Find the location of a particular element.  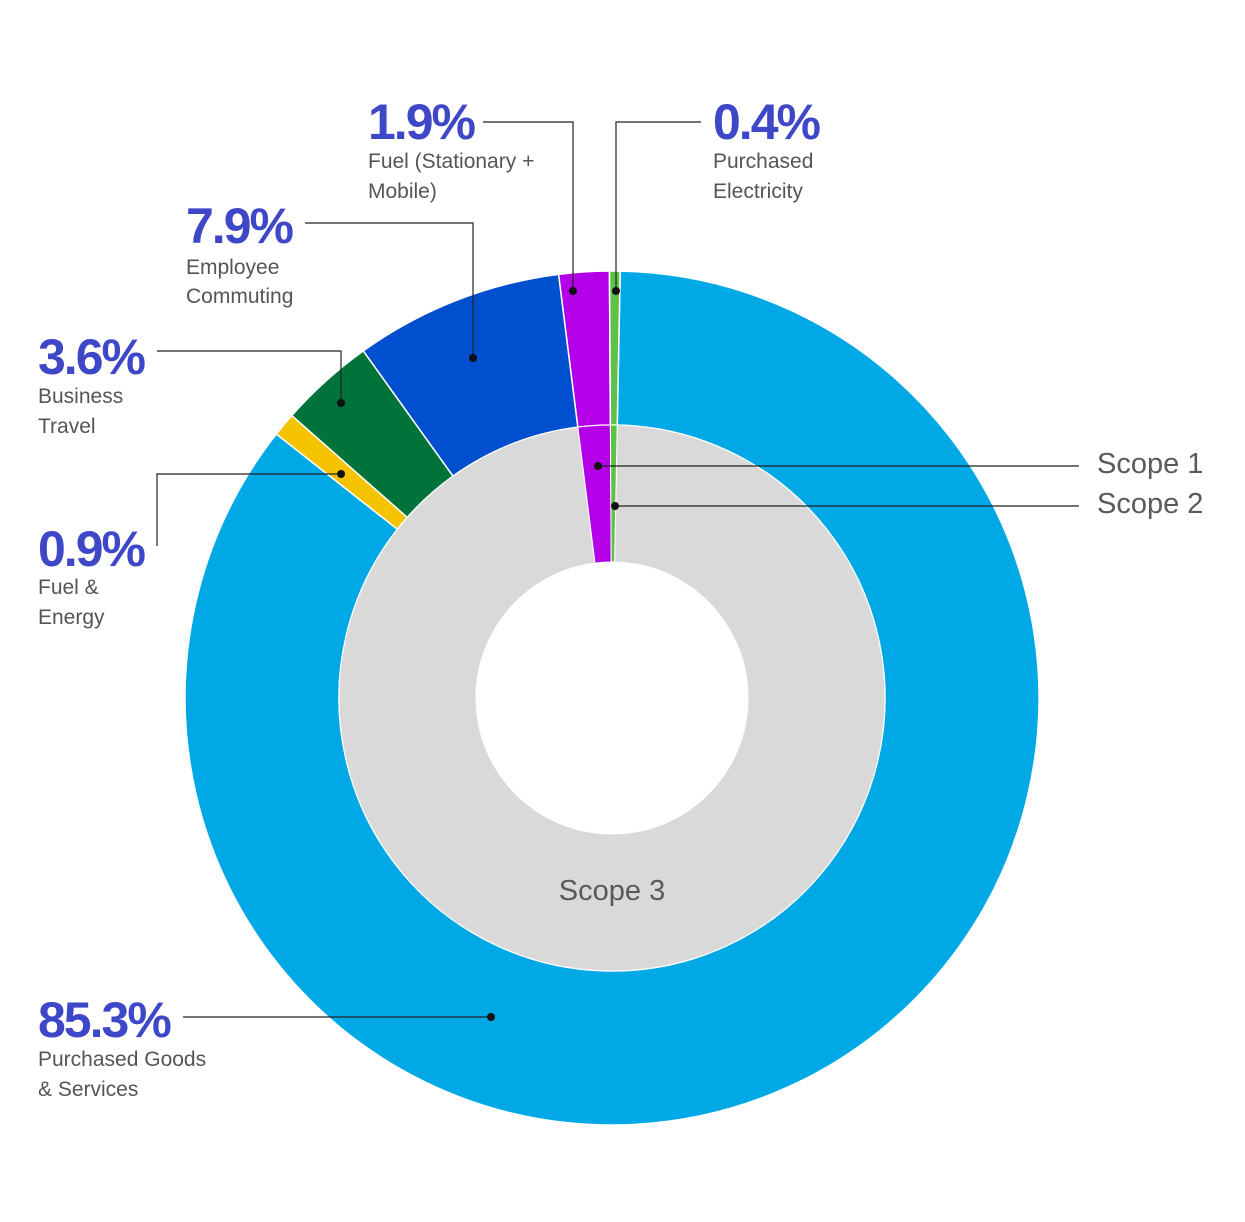

category-label-business-travel-line-1: Business is located at coordinates (80, 396).